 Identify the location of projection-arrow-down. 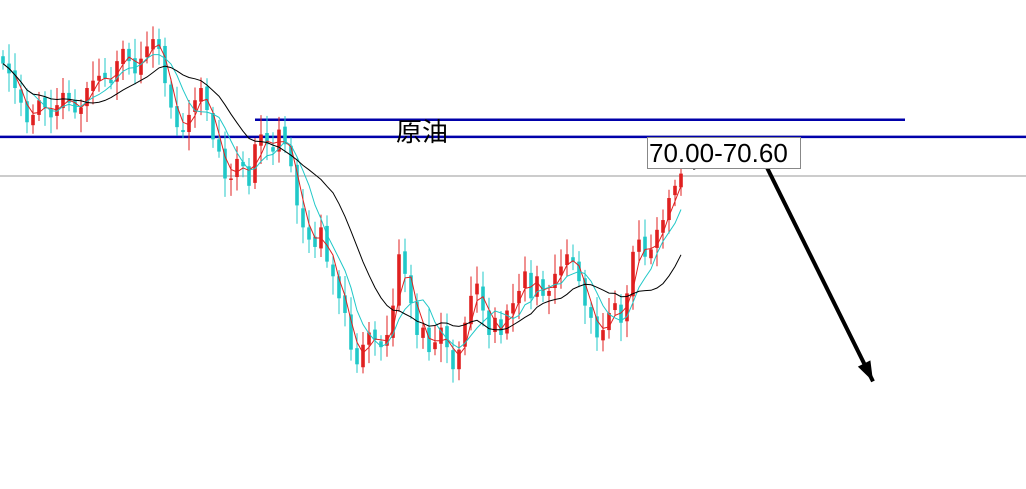
(813, 260).